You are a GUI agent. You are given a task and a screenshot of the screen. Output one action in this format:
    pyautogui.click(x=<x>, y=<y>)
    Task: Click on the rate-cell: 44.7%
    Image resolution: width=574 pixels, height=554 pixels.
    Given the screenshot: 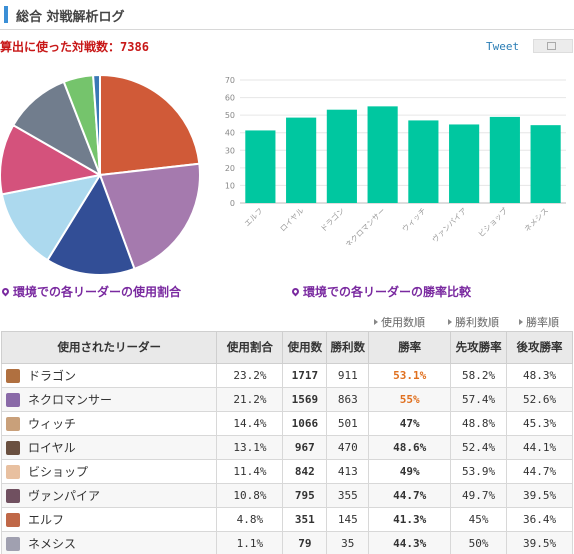 What is the action you would take?
    pyautogui.click(x=410, y=495)
    